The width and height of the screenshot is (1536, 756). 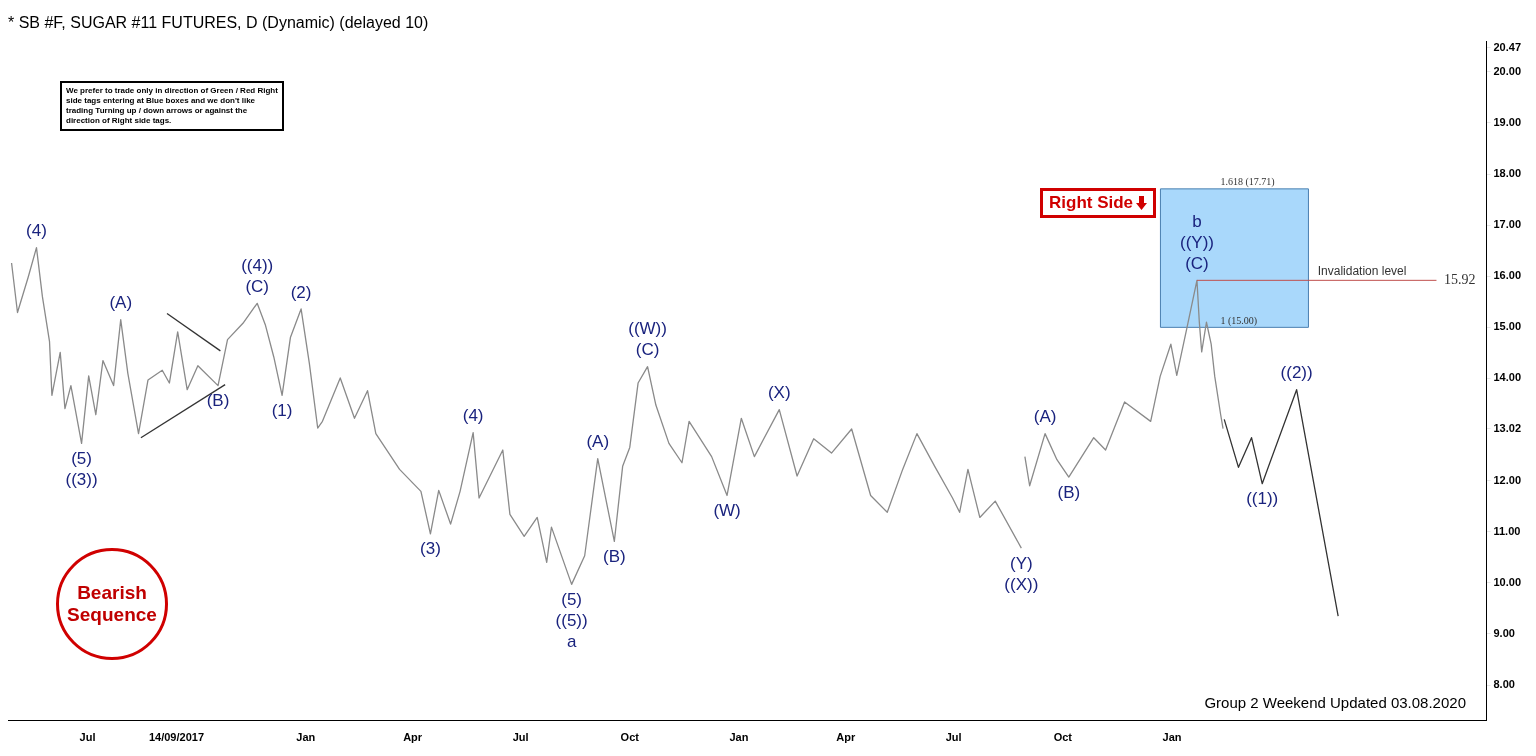 I want to click on y-tick-label: 19.00, so click(x=1507, y=121).